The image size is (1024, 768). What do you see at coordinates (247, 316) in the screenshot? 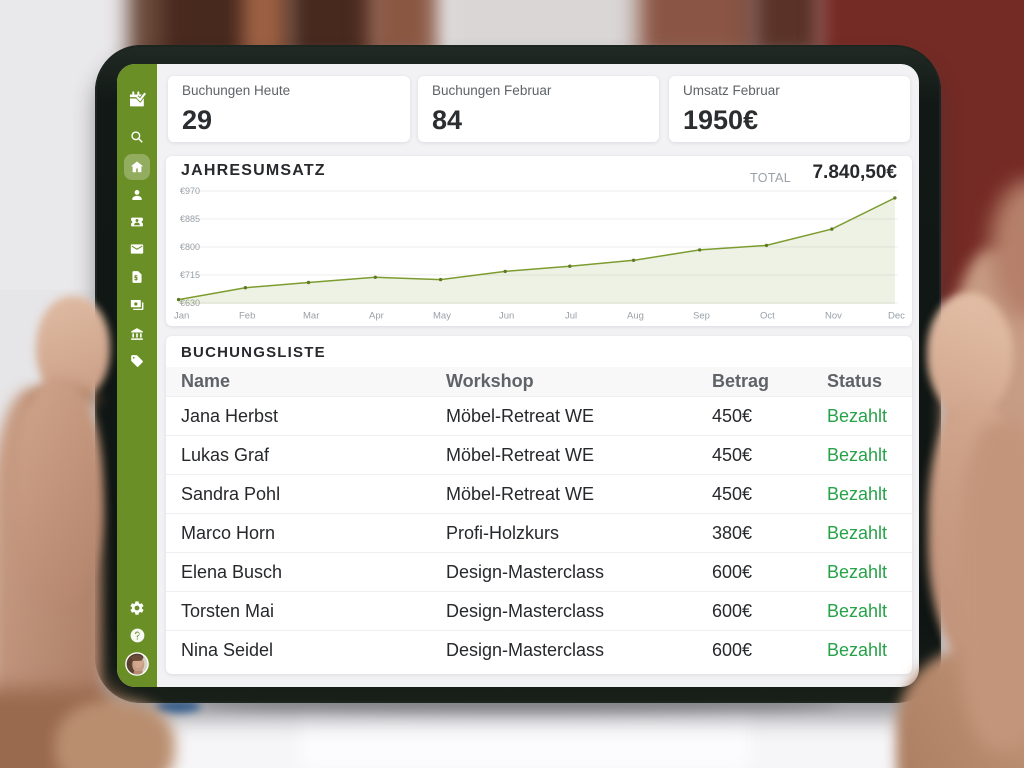
I see `svg-text: Feb` at bounding box center [247, 316].